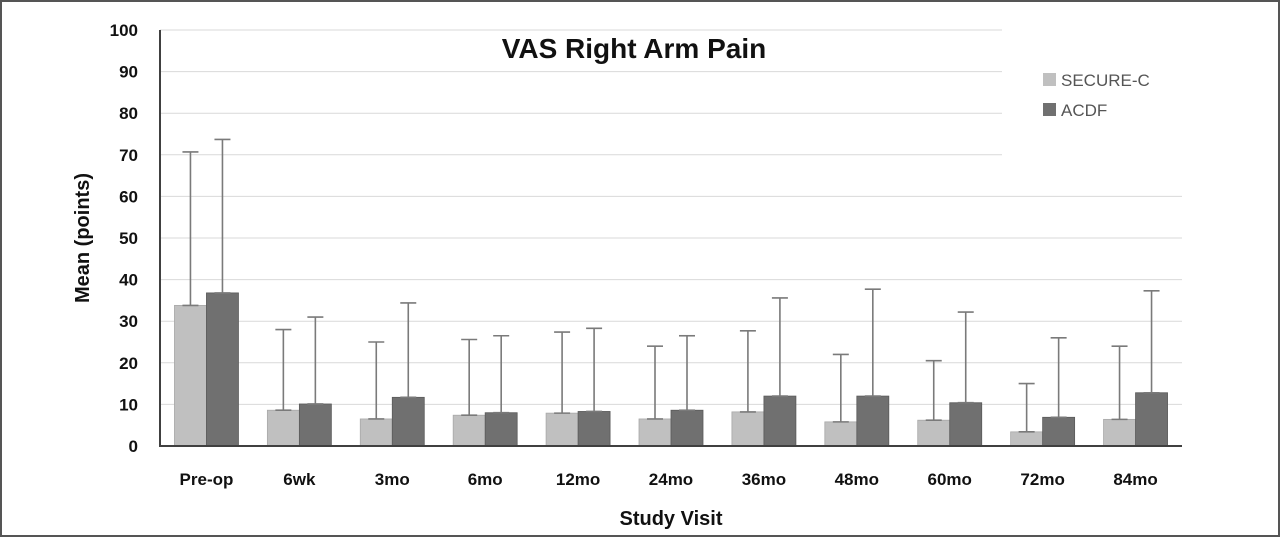 This screenshot has width=1280, height=537. I want to click on legend-label: SECURE-C, so click(1105, 80).